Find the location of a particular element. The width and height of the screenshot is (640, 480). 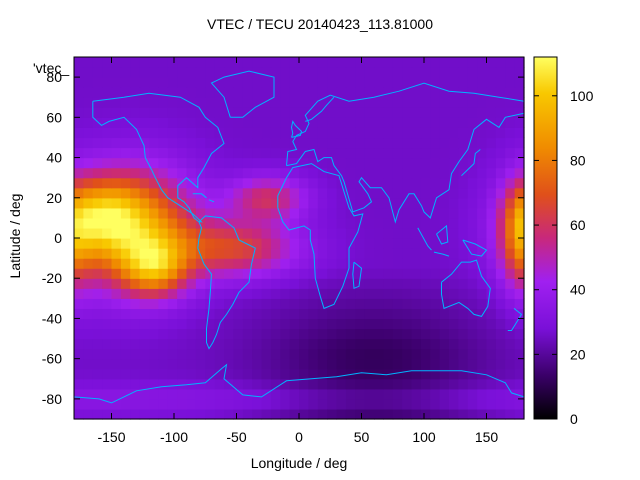

x-tick-label: -50 is located at coordinates (236, 437).